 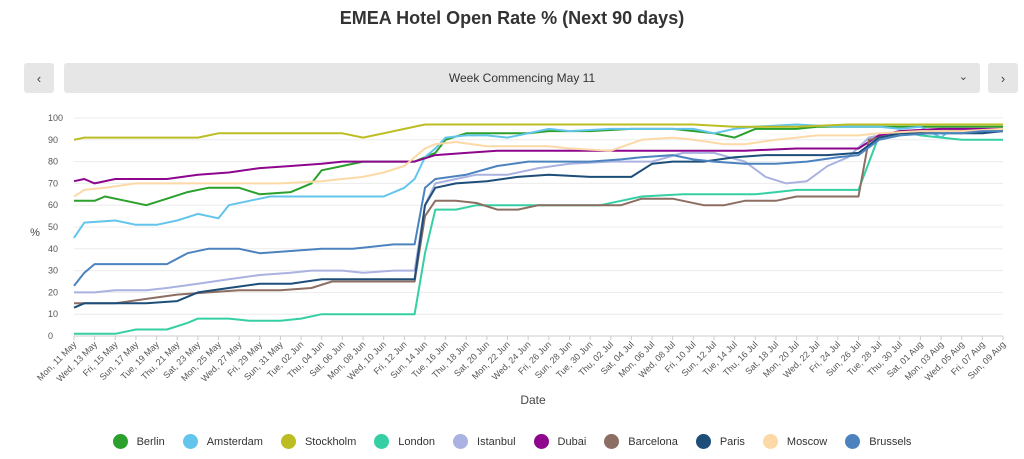 I want to click on legend-item-berlin: Berlin, so click(x=138, y=441).